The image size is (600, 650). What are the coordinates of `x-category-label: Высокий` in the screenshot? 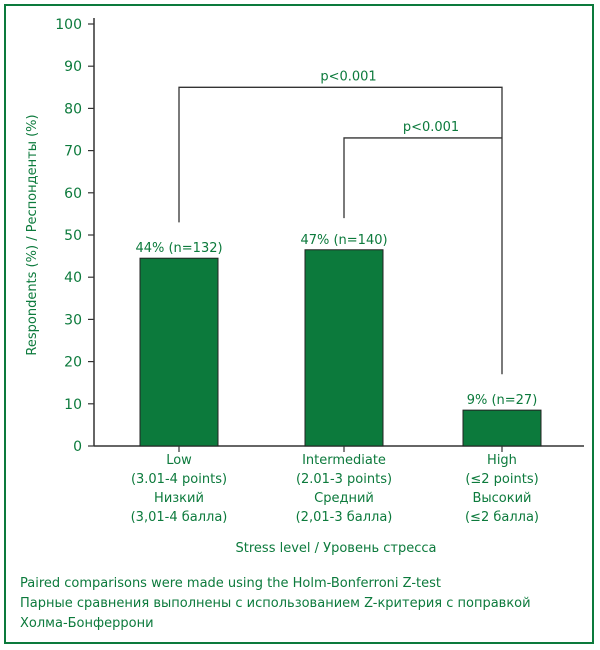 It's located at (501, 498).